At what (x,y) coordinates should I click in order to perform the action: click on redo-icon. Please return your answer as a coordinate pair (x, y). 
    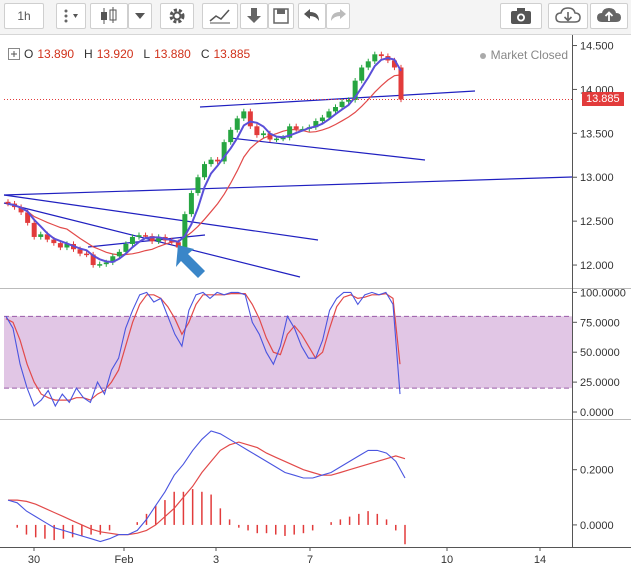
    Looking at the image, I should click on (338, 15).